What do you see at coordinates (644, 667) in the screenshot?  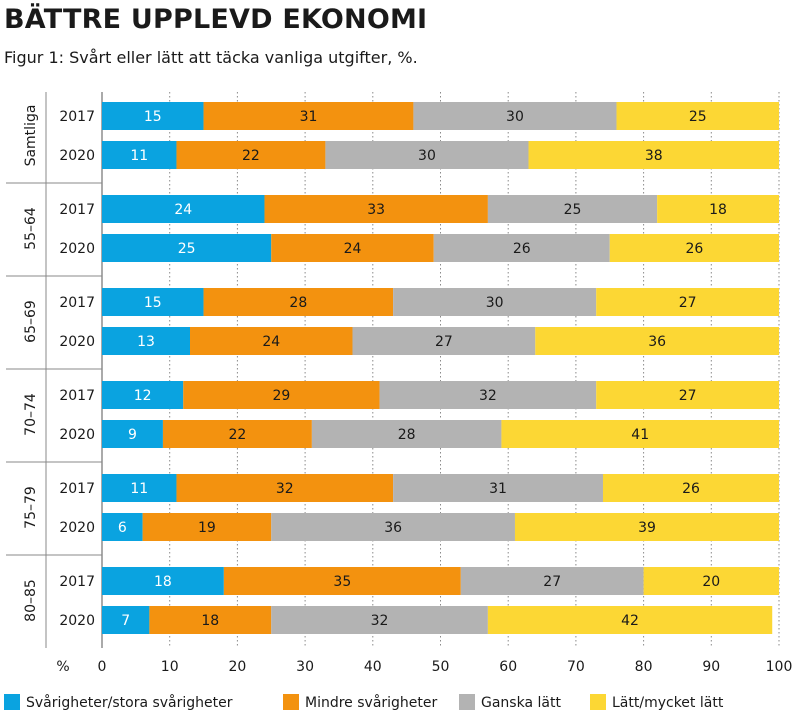 I see `x-tick-label: 80` at bounding box center [644, 667].